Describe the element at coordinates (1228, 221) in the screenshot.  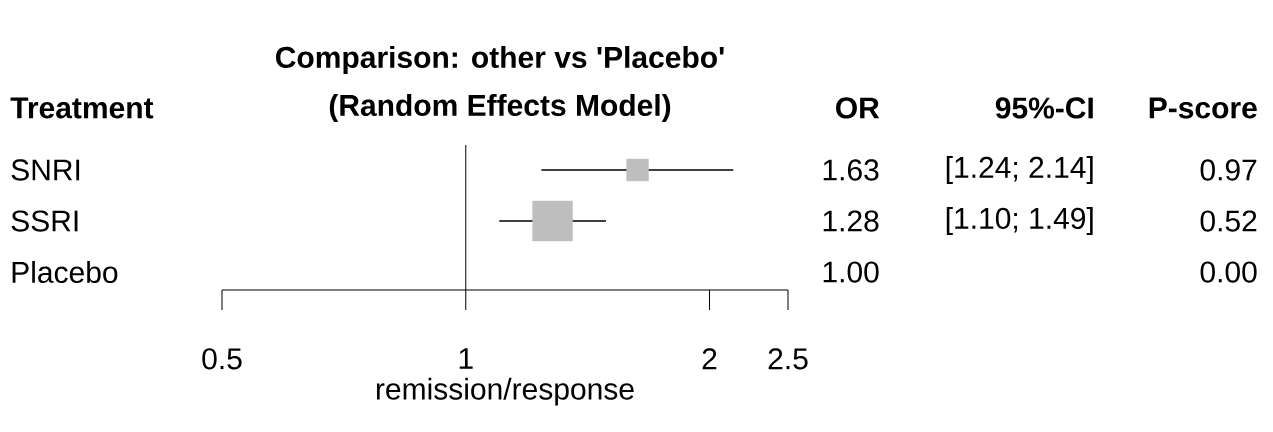
I see `text: 0.52` at that location.